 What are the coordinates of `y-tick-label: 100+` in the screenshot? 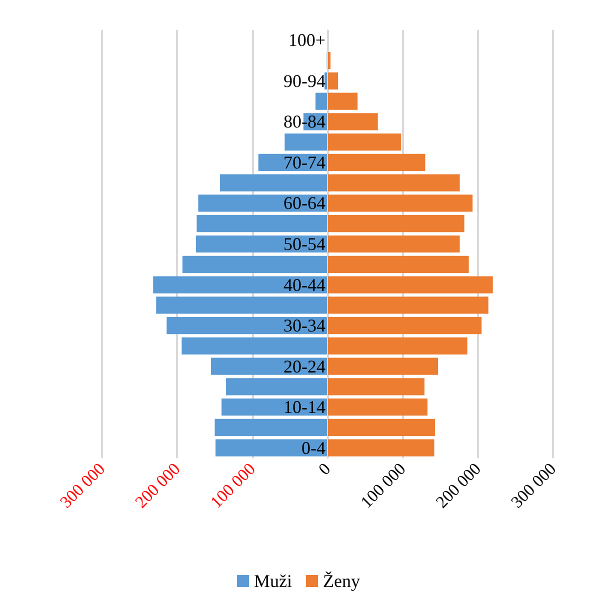 It's located at (307, 40).